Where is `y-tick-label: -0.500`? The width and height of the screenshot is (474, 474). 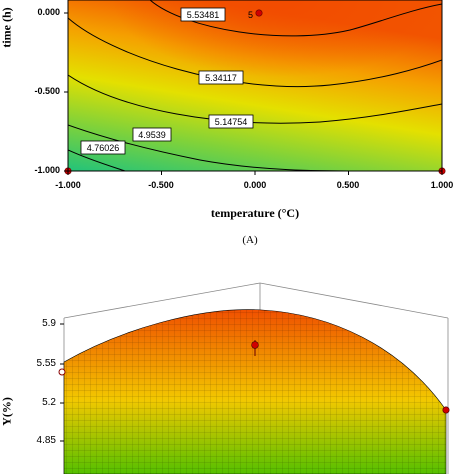 y-tick-label: -0.500 is located at coordinates (47, 91).